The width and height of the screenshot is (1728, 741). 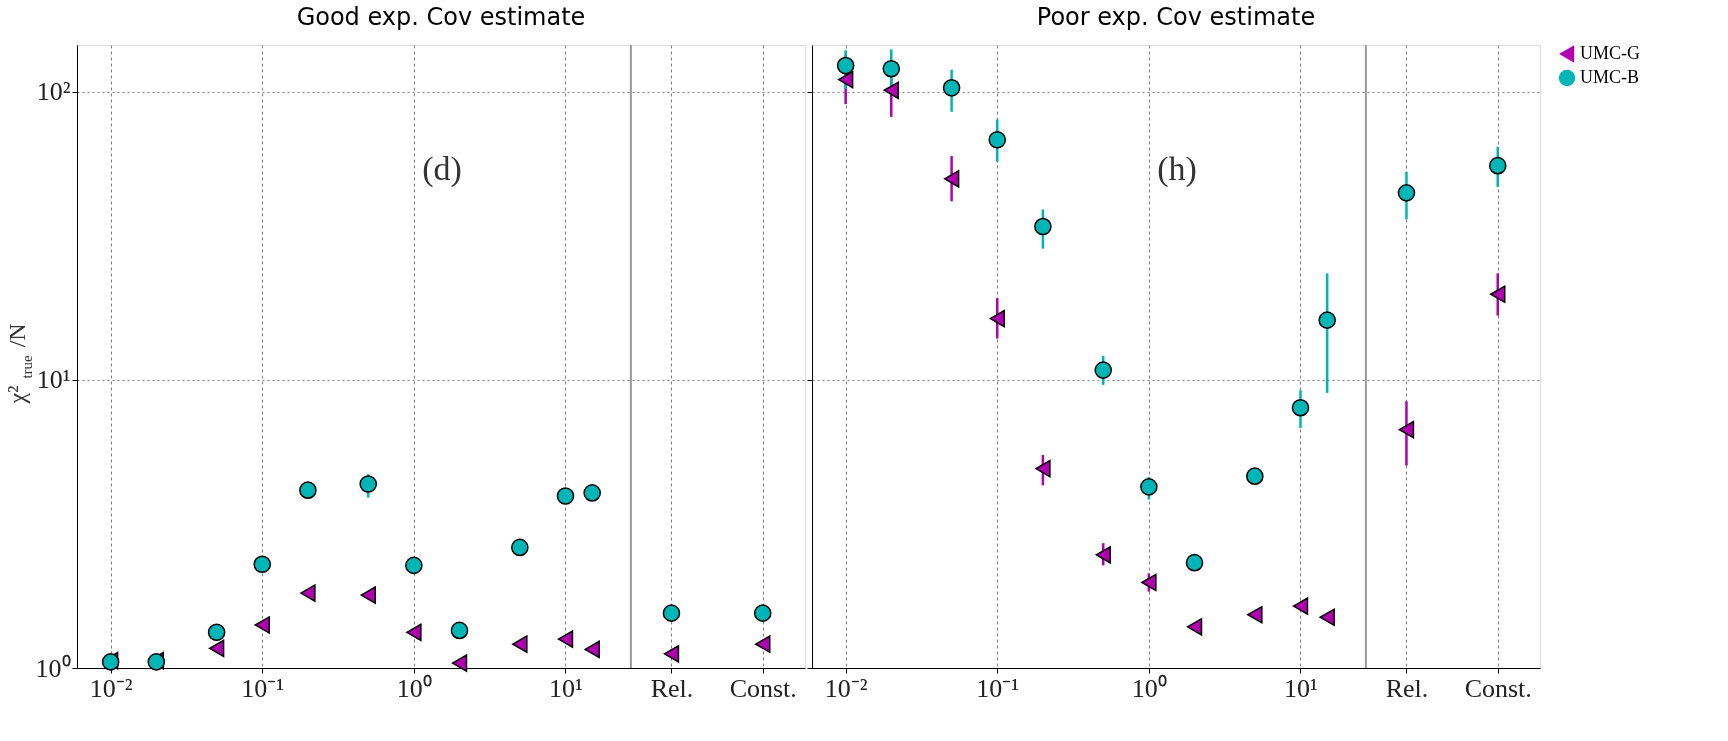 I want to click on annotation: (h), so click(x=1177, y=169).